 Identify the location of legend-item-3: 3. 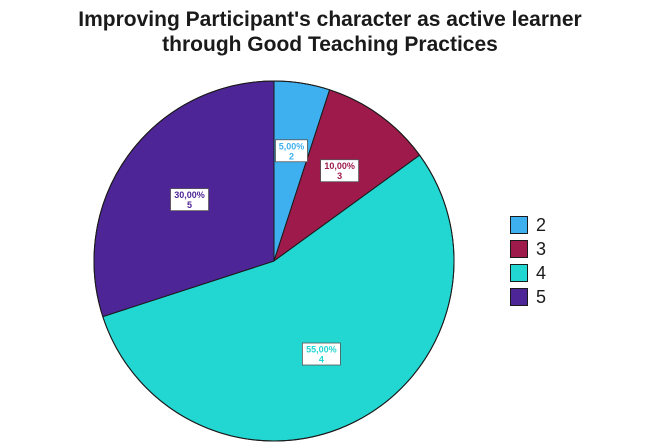
(528, 249).